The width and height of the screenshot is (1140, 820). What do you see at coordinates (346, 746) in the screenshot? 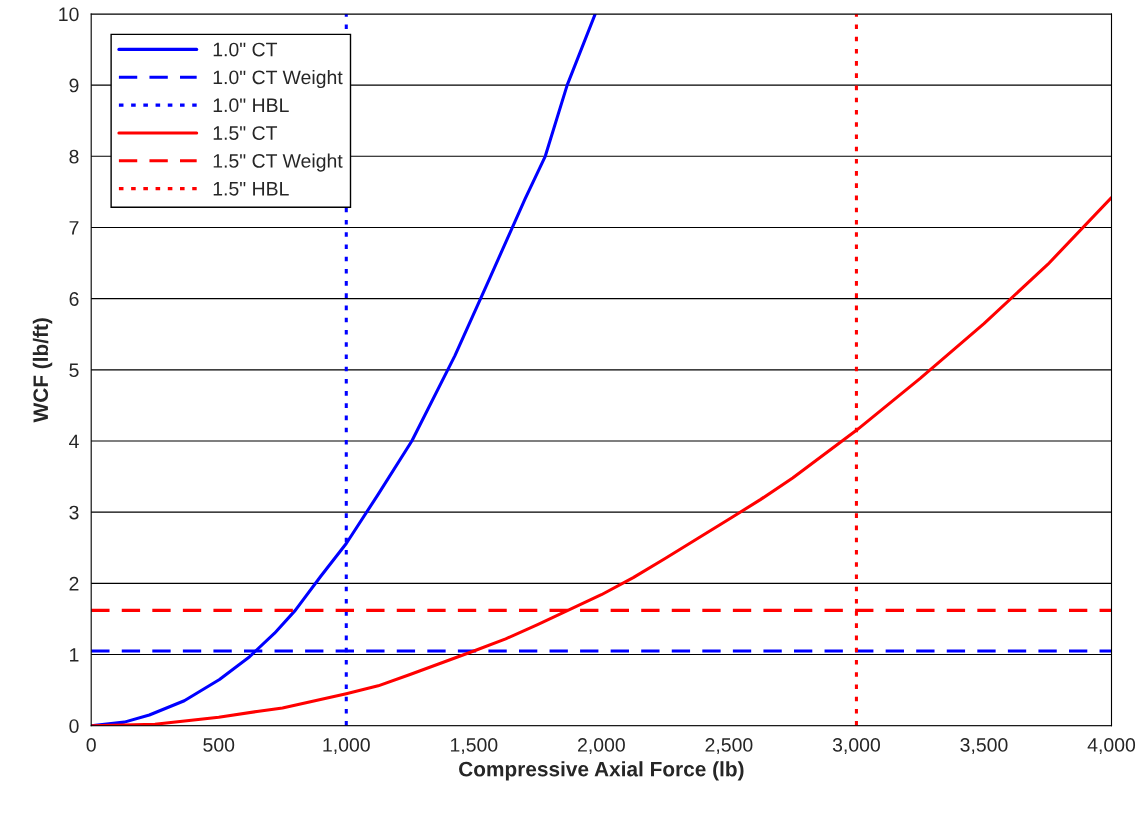
I see `x-tick-label: 1,000` at bounding box center [346, 746].